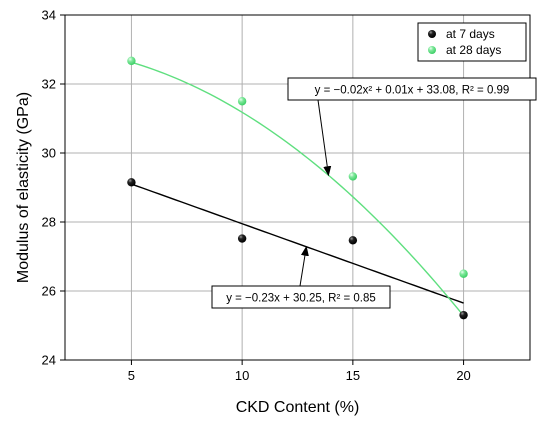  I want to click on legend-label: at 28 days, so click(473, 50).